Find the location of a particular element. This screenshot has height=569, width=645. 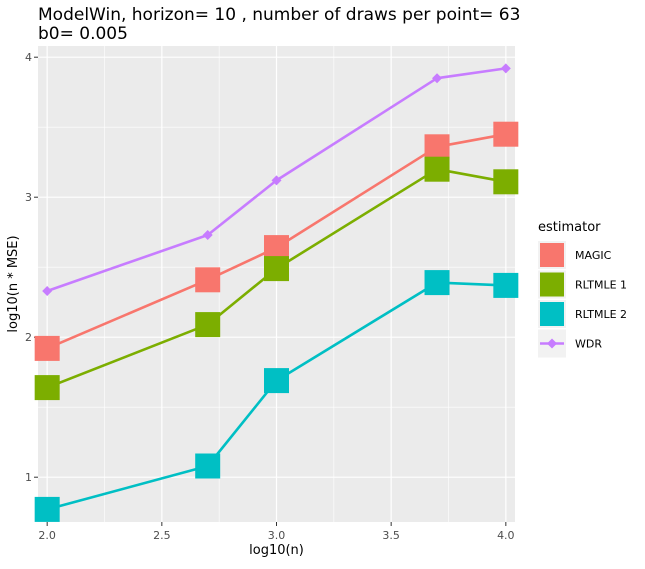

chart-subtitle: b0= 0.005 is located at coordinates (83, 34).